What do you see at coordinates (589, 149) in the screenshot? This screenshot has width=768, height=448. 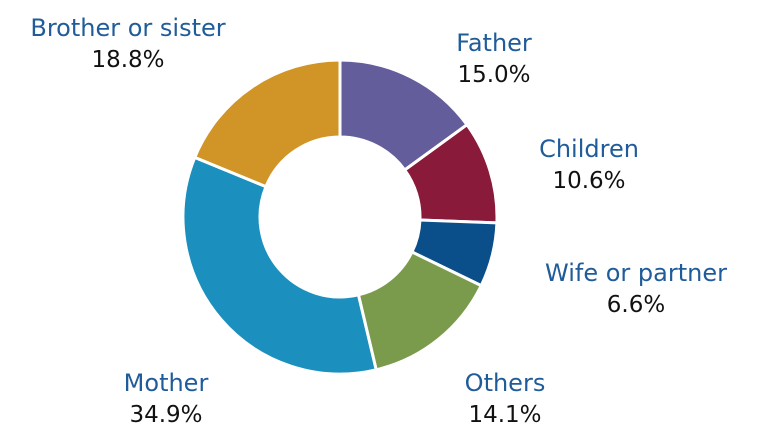 I see `slice-label-children: Children` at bounding box center [589, 149].